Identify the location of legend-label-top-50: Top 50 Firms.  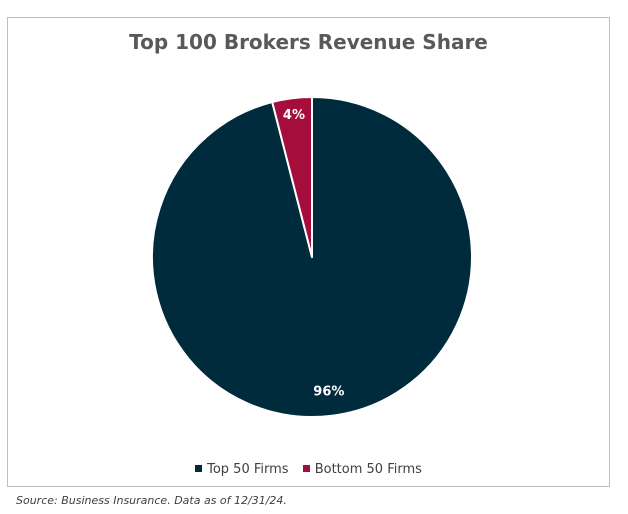
(248, 469).